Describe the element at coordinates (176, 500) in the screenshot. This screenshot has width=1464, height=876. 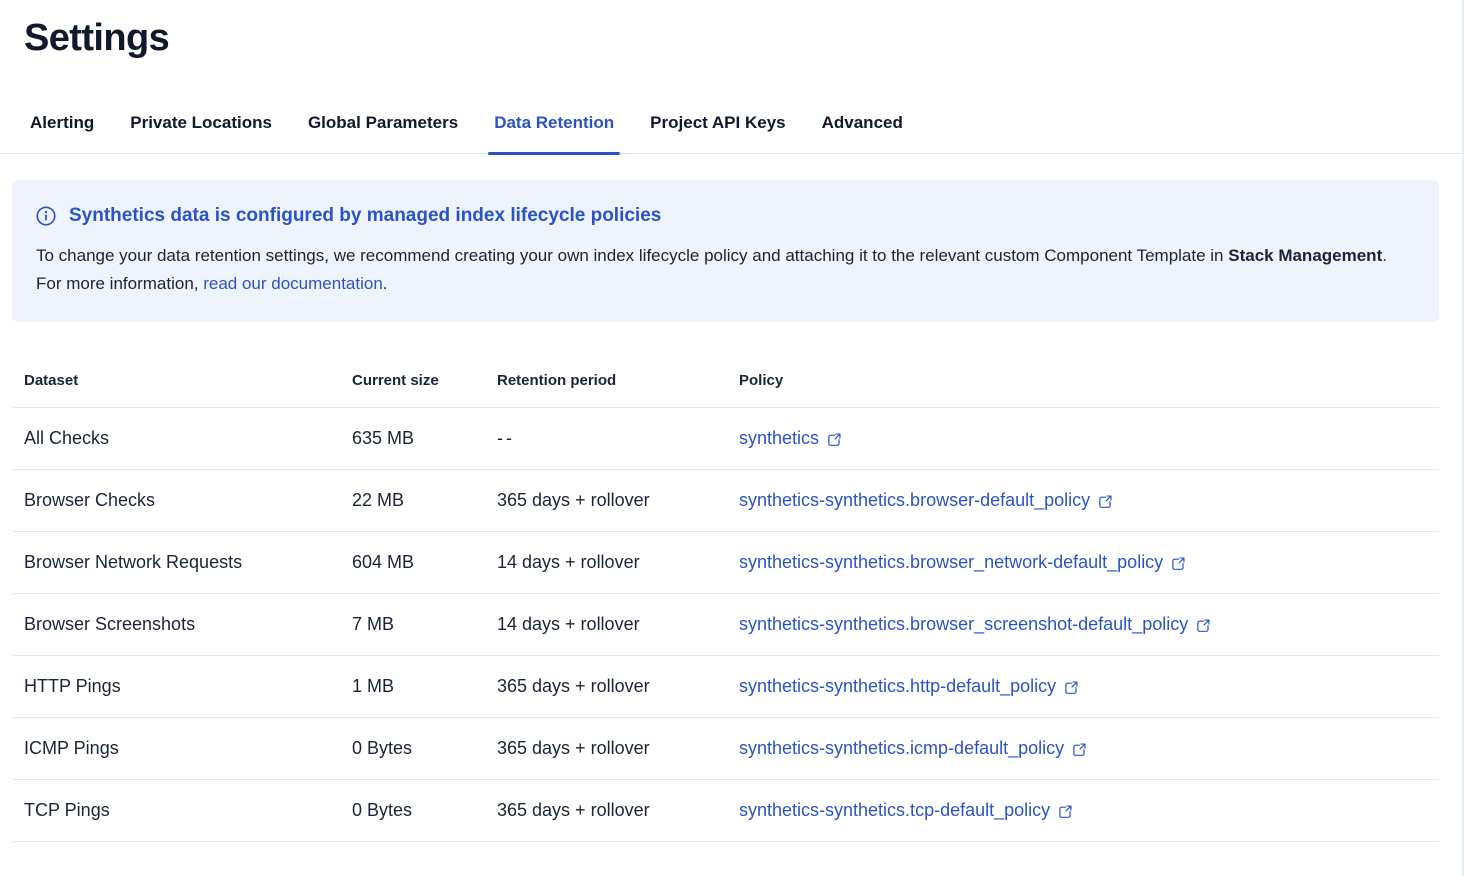
I see `dataset-cell: Browser Checks` at that location.